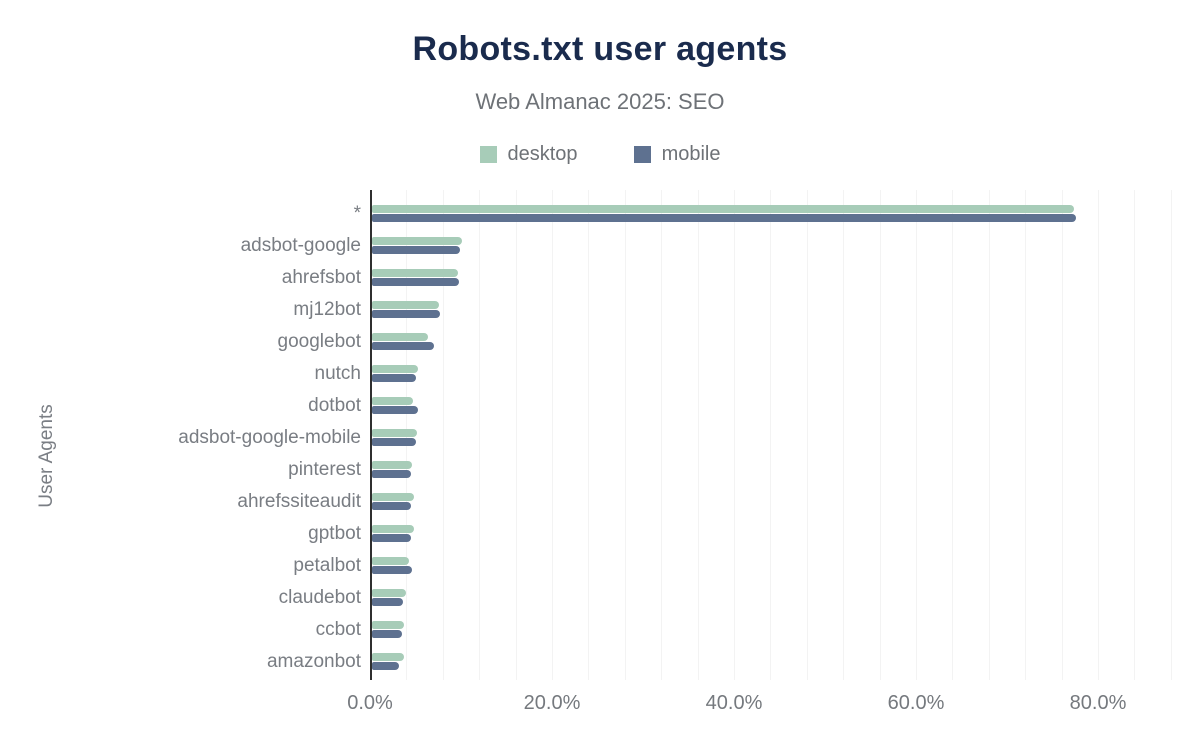  What do you see at coordinates (600, 101) in the screenshot?
I see `chart-subtitle: Web Almanac 2025: SEO` at bounding box center [600, 101].